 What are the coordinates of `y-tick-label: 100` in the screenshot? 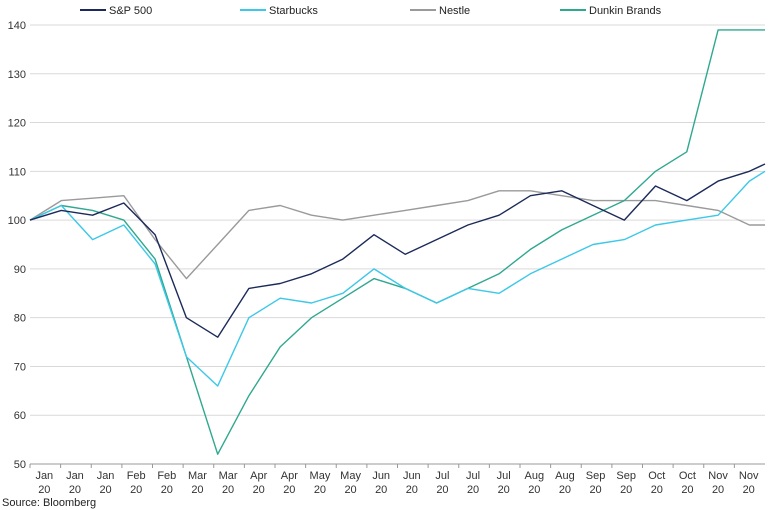 It's located at (17, 221).